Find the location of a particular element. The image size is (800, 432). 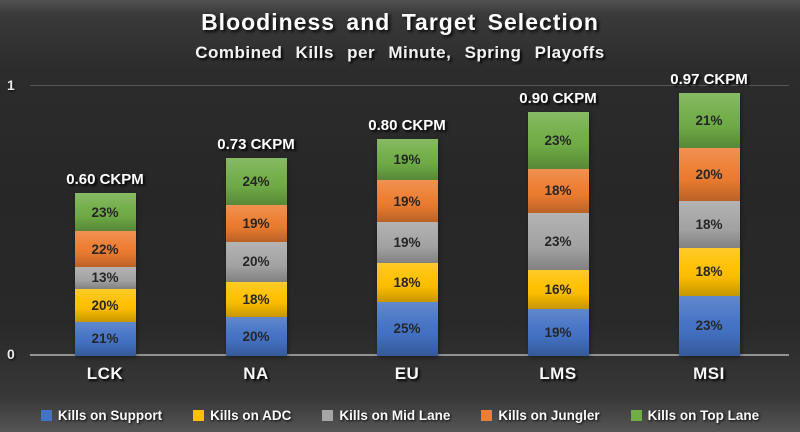

segment-percent-label: 24% is located at coordinates (256, 182).